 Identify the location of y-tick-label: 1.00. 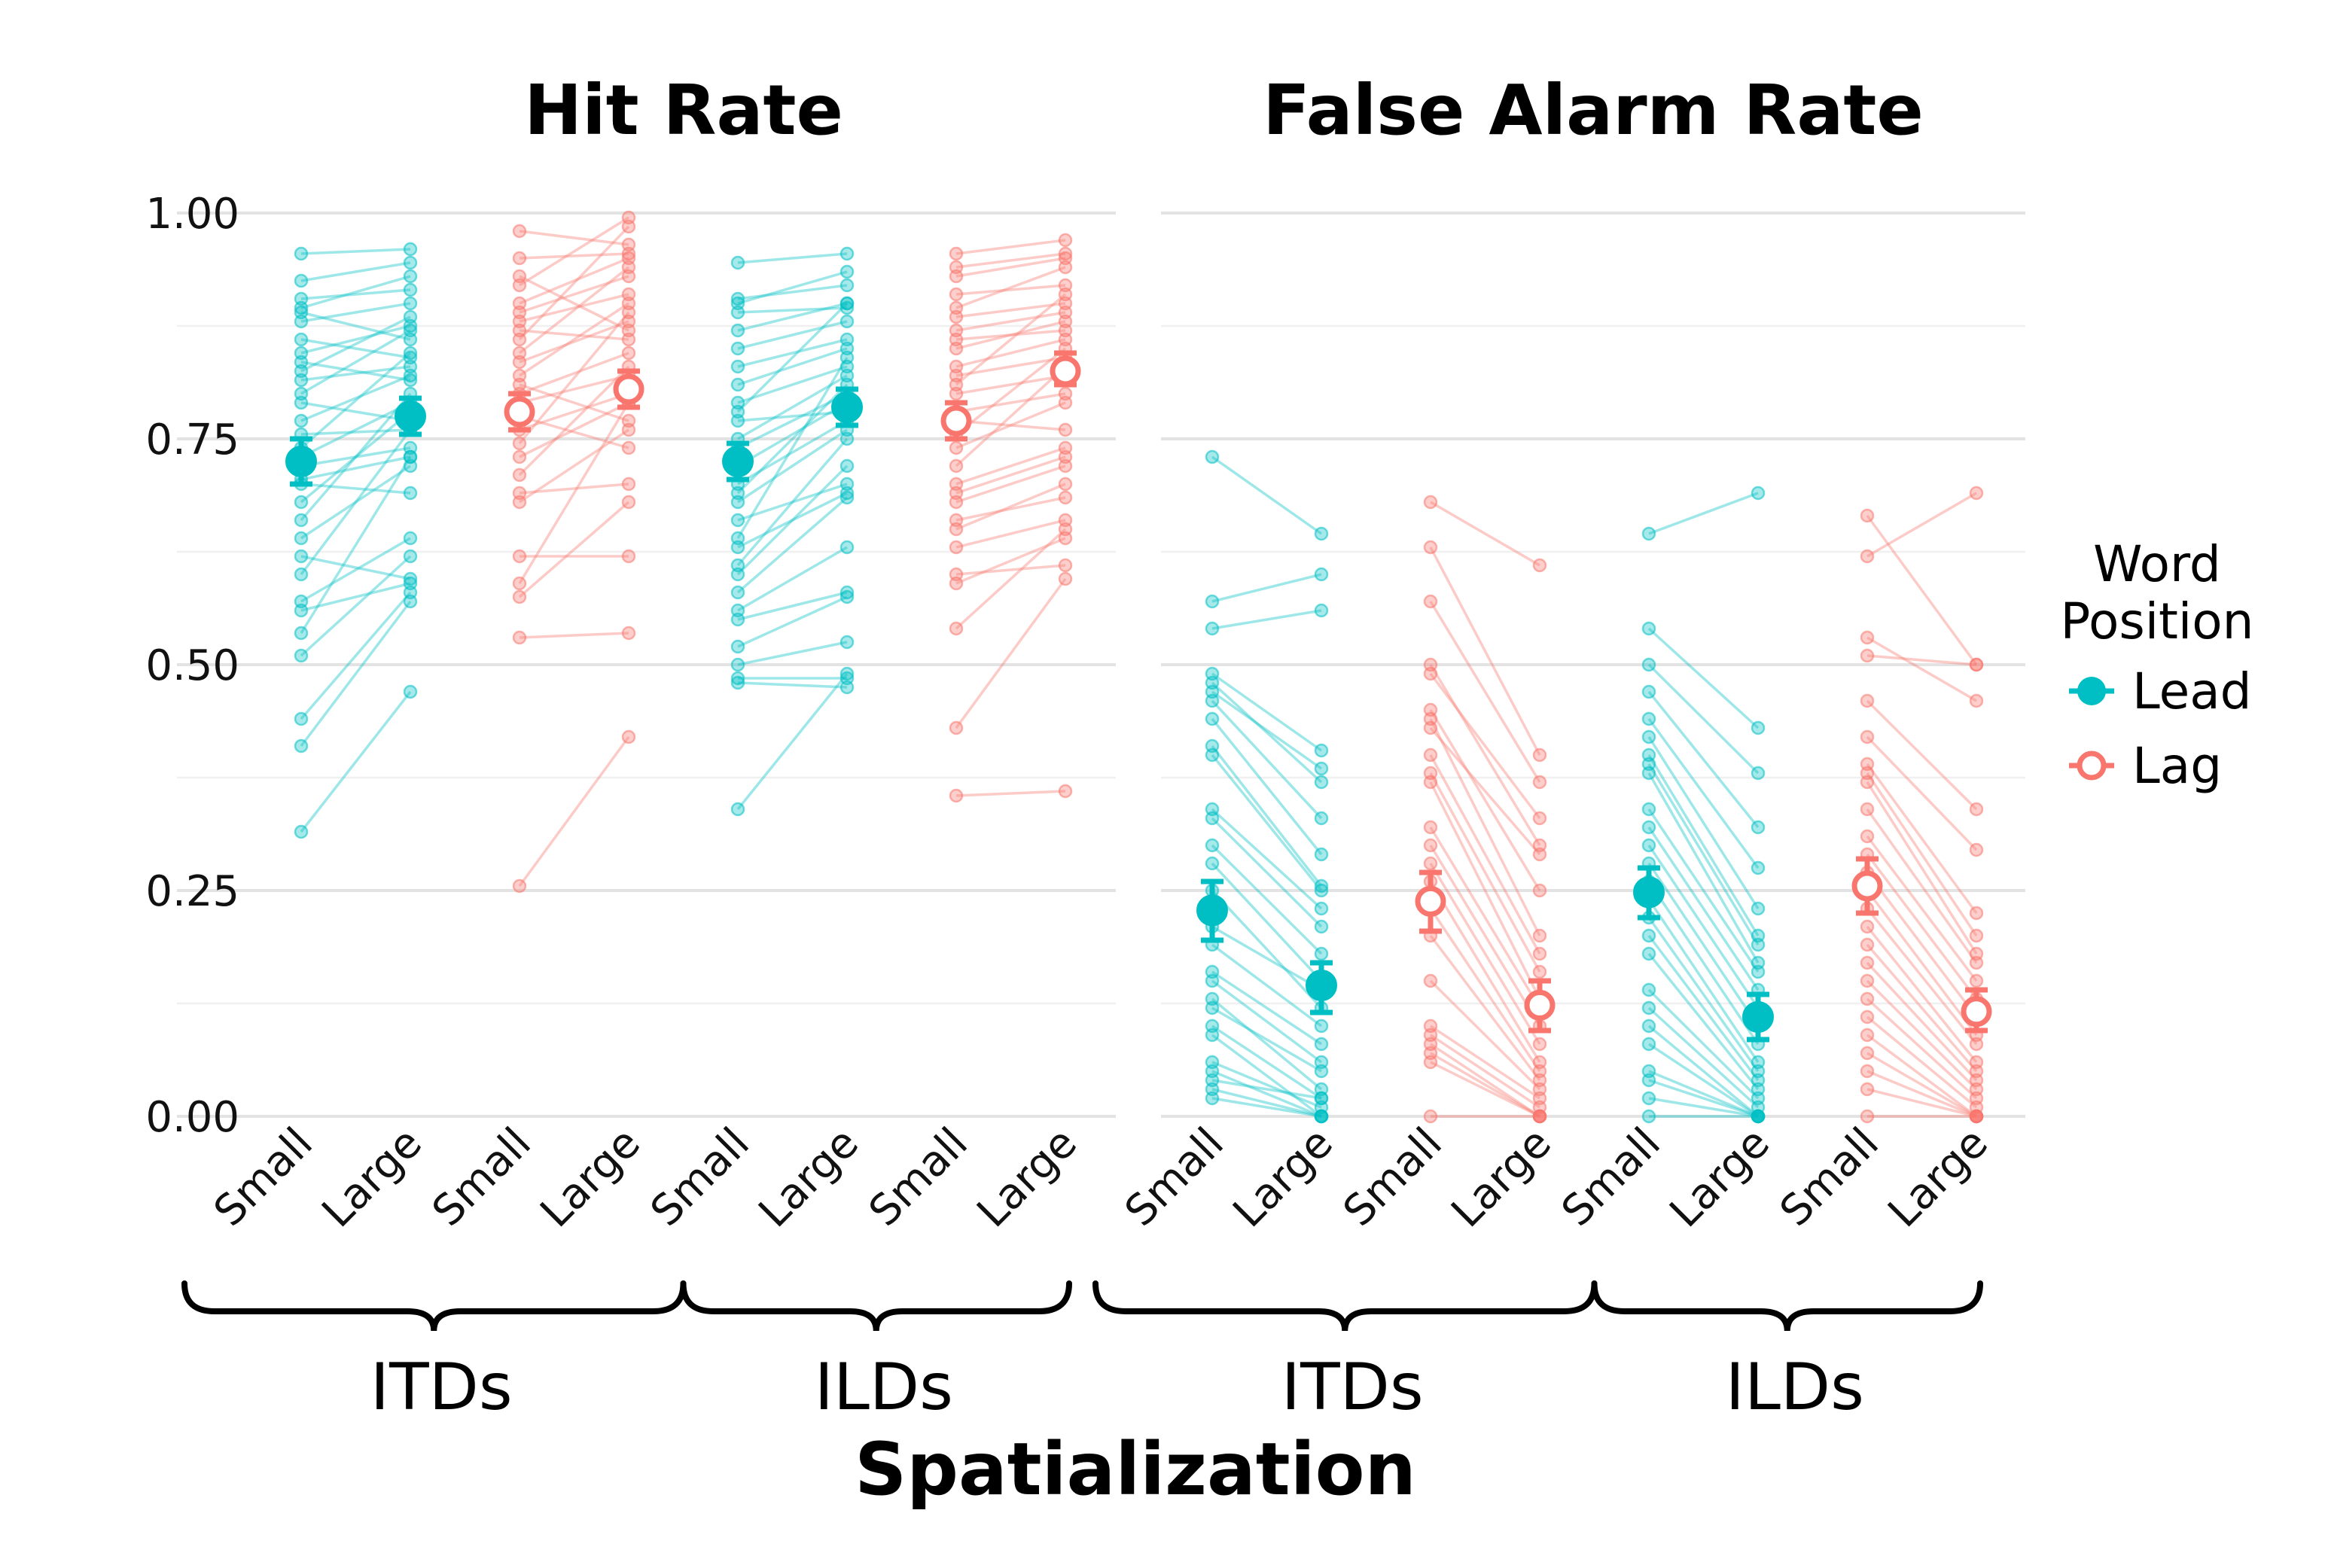
(192, 214).